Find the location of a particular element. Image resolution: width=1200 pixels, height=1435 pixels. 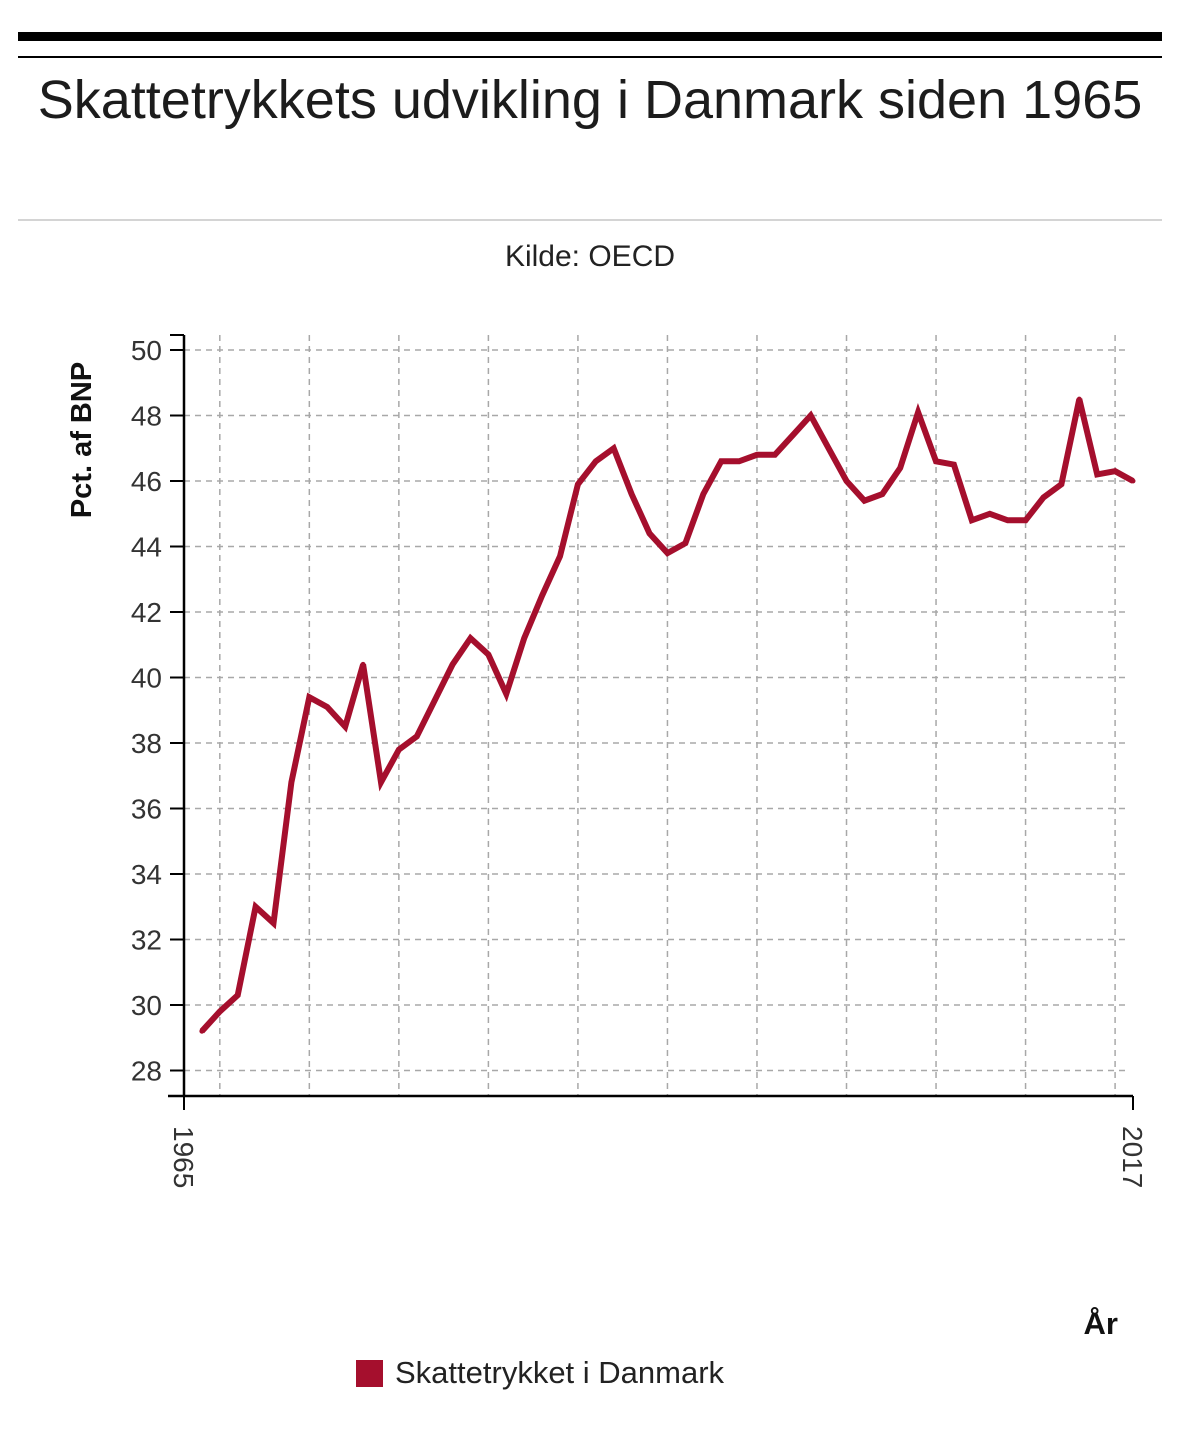

top-rule-thick is located at coordinates (590, 36).